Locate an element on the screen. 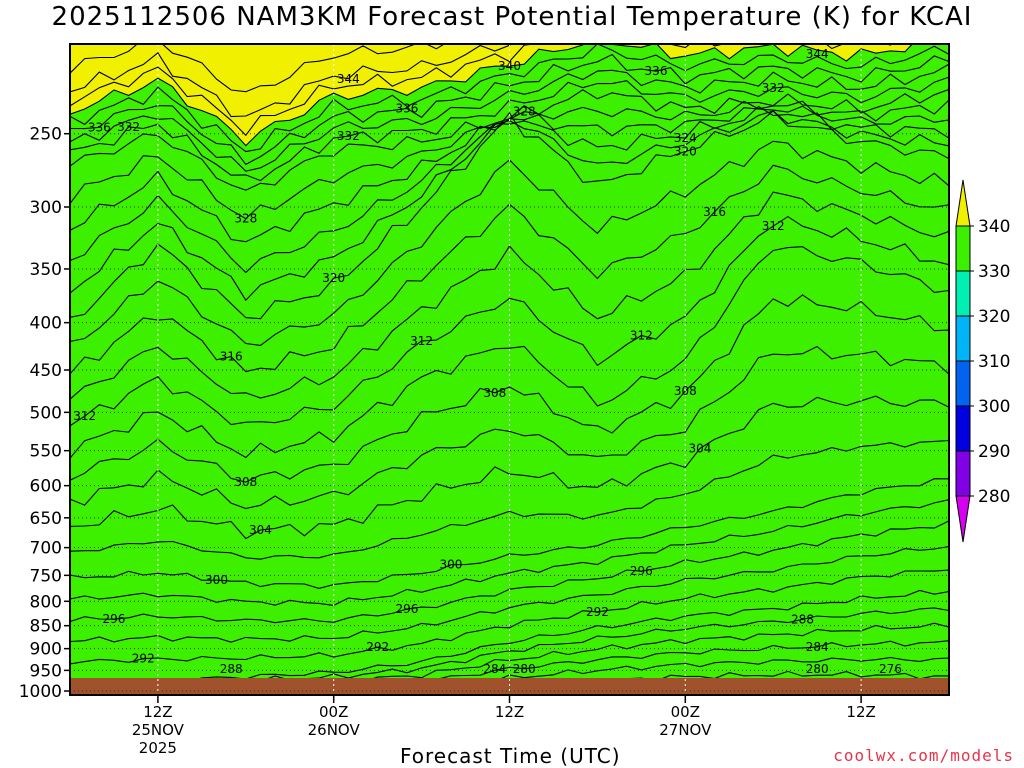 The height and width of the screenshot is (768, 1024). colorbar-label: 330 is located at coordinates (994, 272).